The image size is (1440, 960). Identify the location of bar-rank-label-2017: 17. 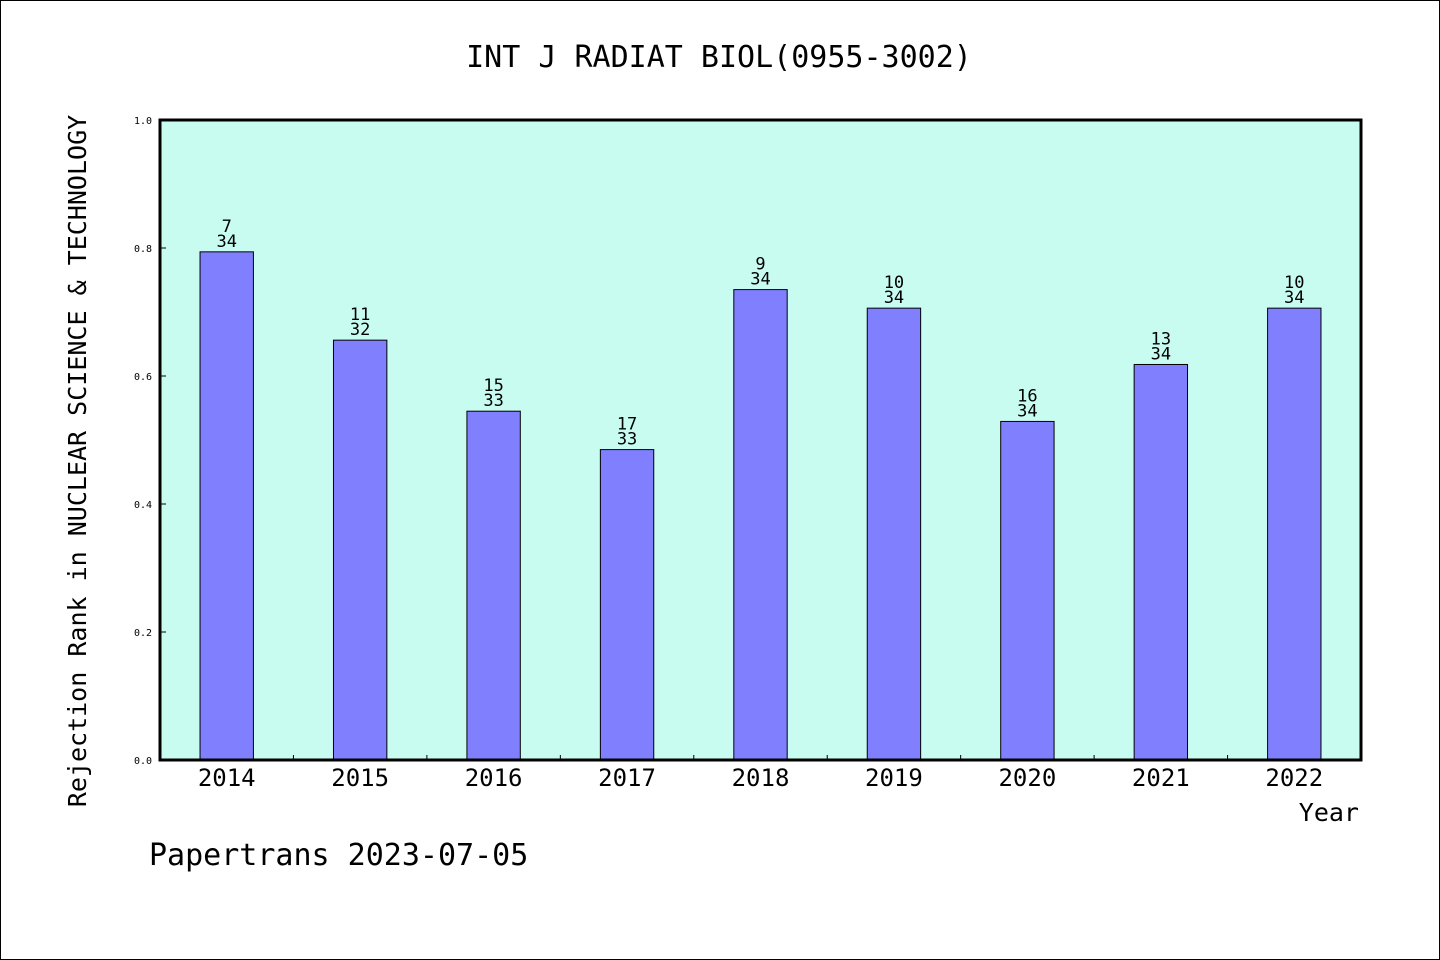
(627, 425).